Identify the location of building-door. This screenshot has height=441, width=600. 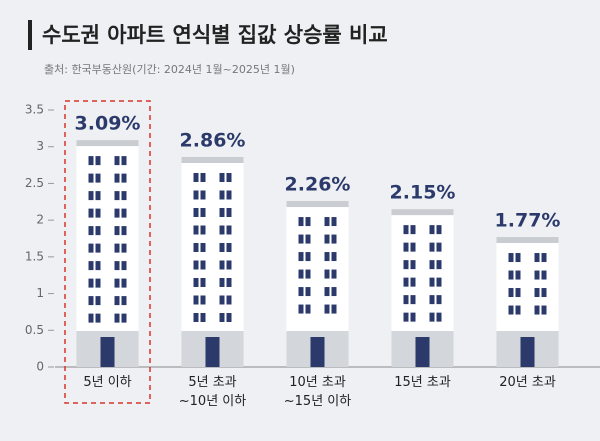
(527, 352).